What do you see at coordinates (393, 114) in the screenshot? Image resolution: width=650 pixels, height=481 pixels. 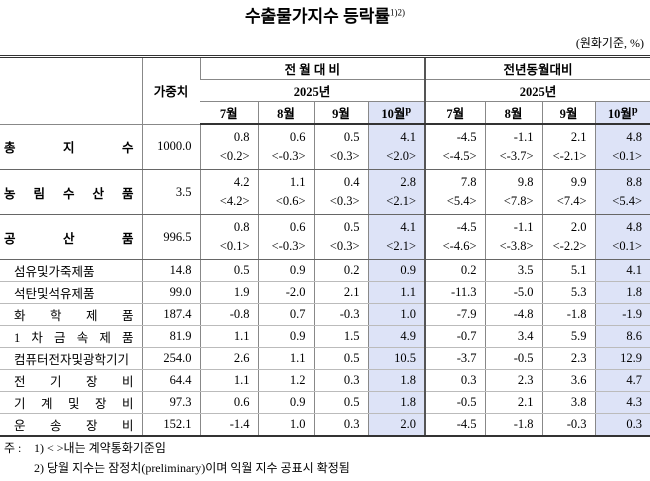 I see `month: 10월` at bounding box center [393, 114].